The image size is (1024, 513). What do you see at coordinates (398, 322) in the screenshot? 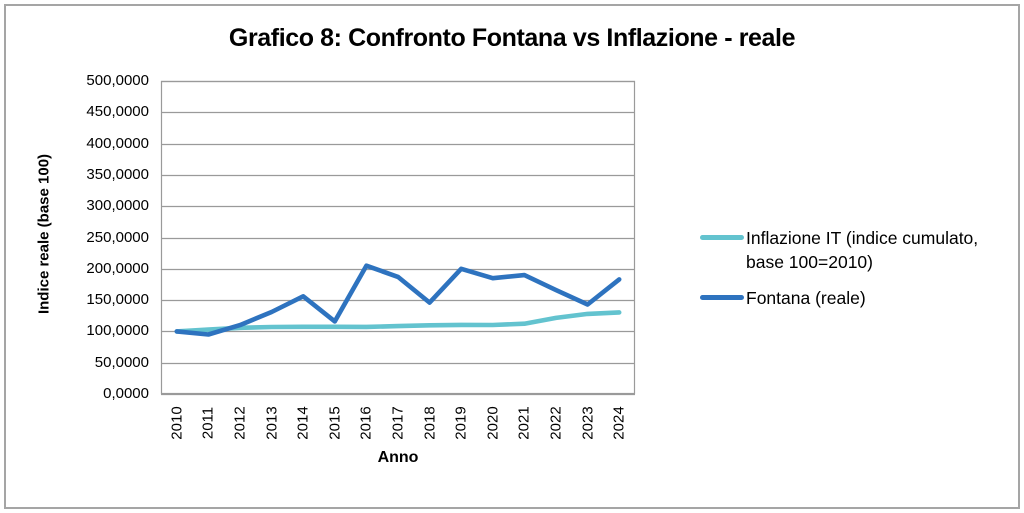
I see `series-line-inflazione` at bounding box center [398, 322].